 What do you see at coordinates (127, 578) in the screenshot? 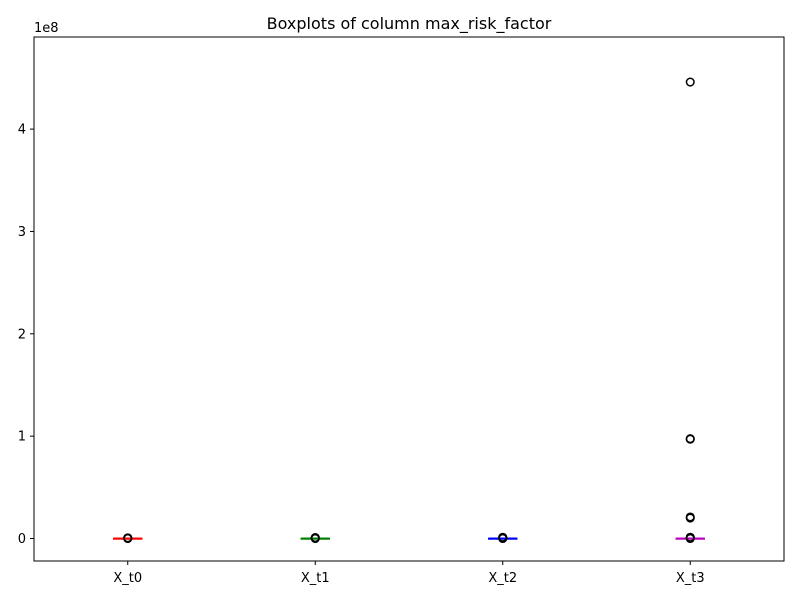
I see `x-tick-label: X_t0` at bounding box center [127, 578].